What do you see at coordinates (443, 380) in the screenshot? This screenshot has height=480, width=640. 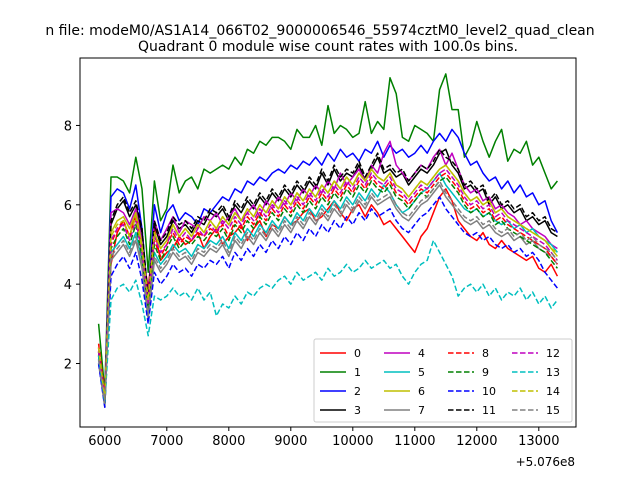 I see `legend-box` at bounding box center [443, 380].